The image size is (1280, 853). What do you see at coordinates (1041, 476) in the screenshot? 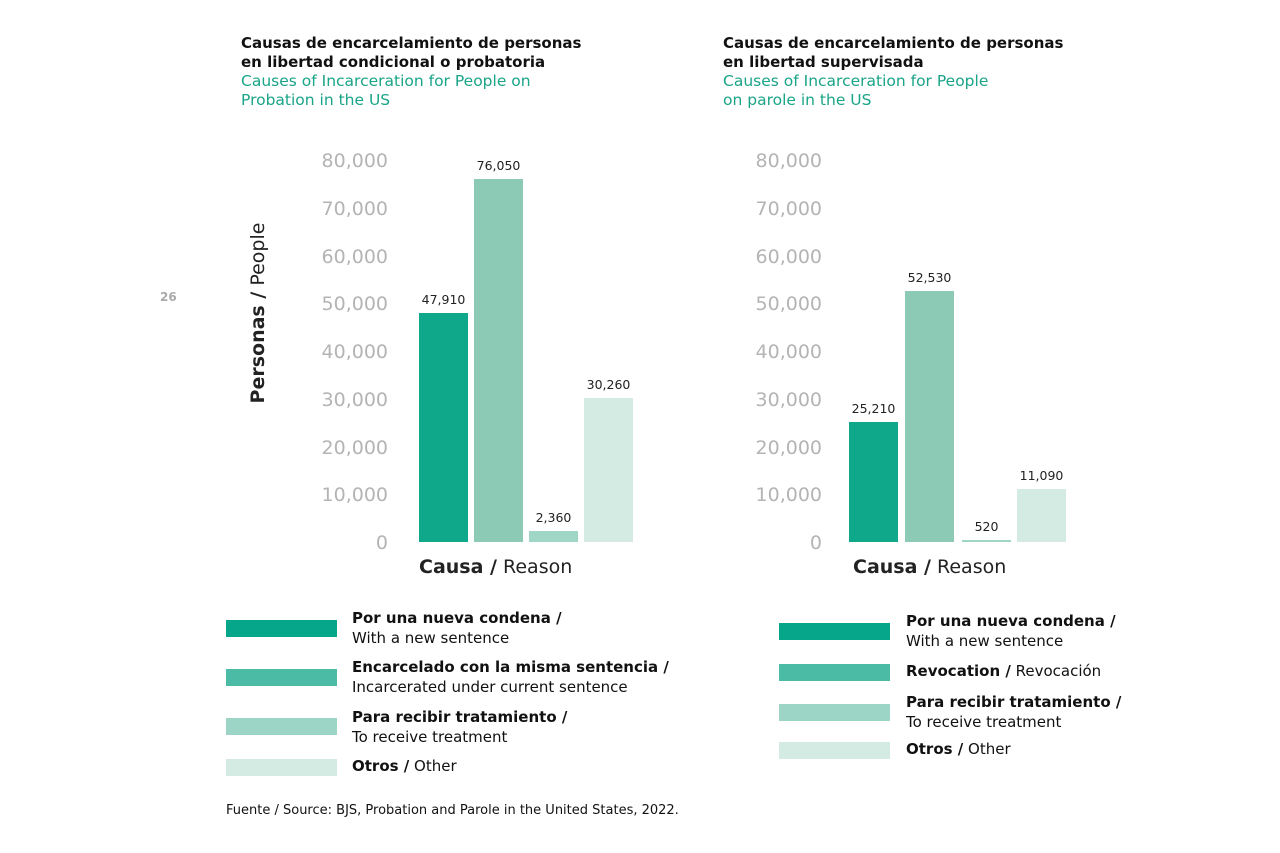
I see `data-label: 11,090` at bounding box center [1041, 476].